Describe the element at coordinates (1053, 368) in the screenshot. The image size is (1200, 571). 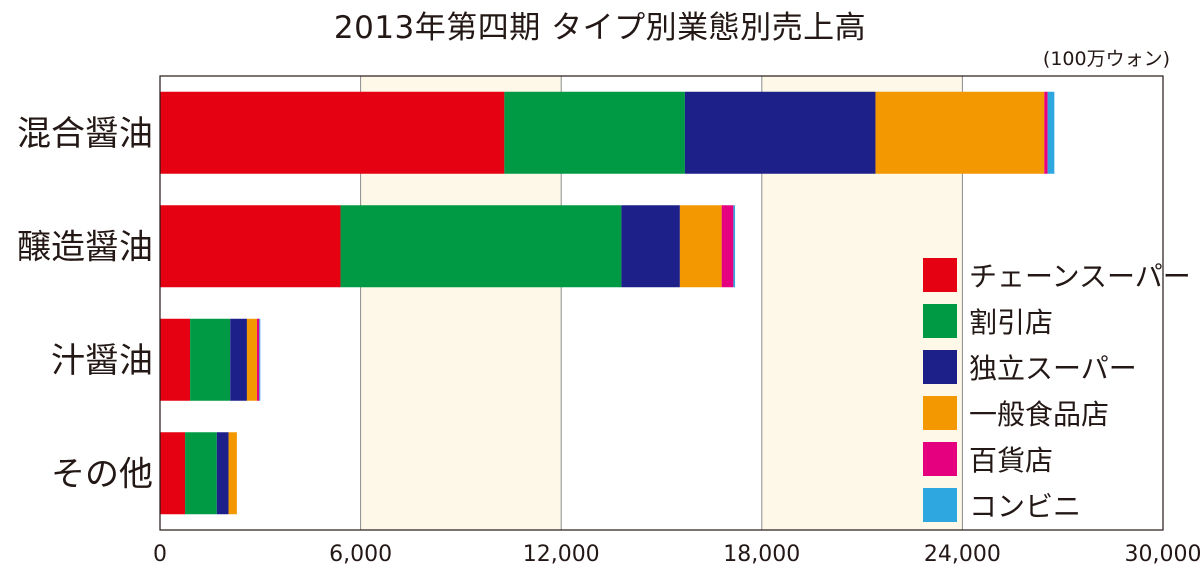
I see `legend-label: 独立スーパー` at that location.